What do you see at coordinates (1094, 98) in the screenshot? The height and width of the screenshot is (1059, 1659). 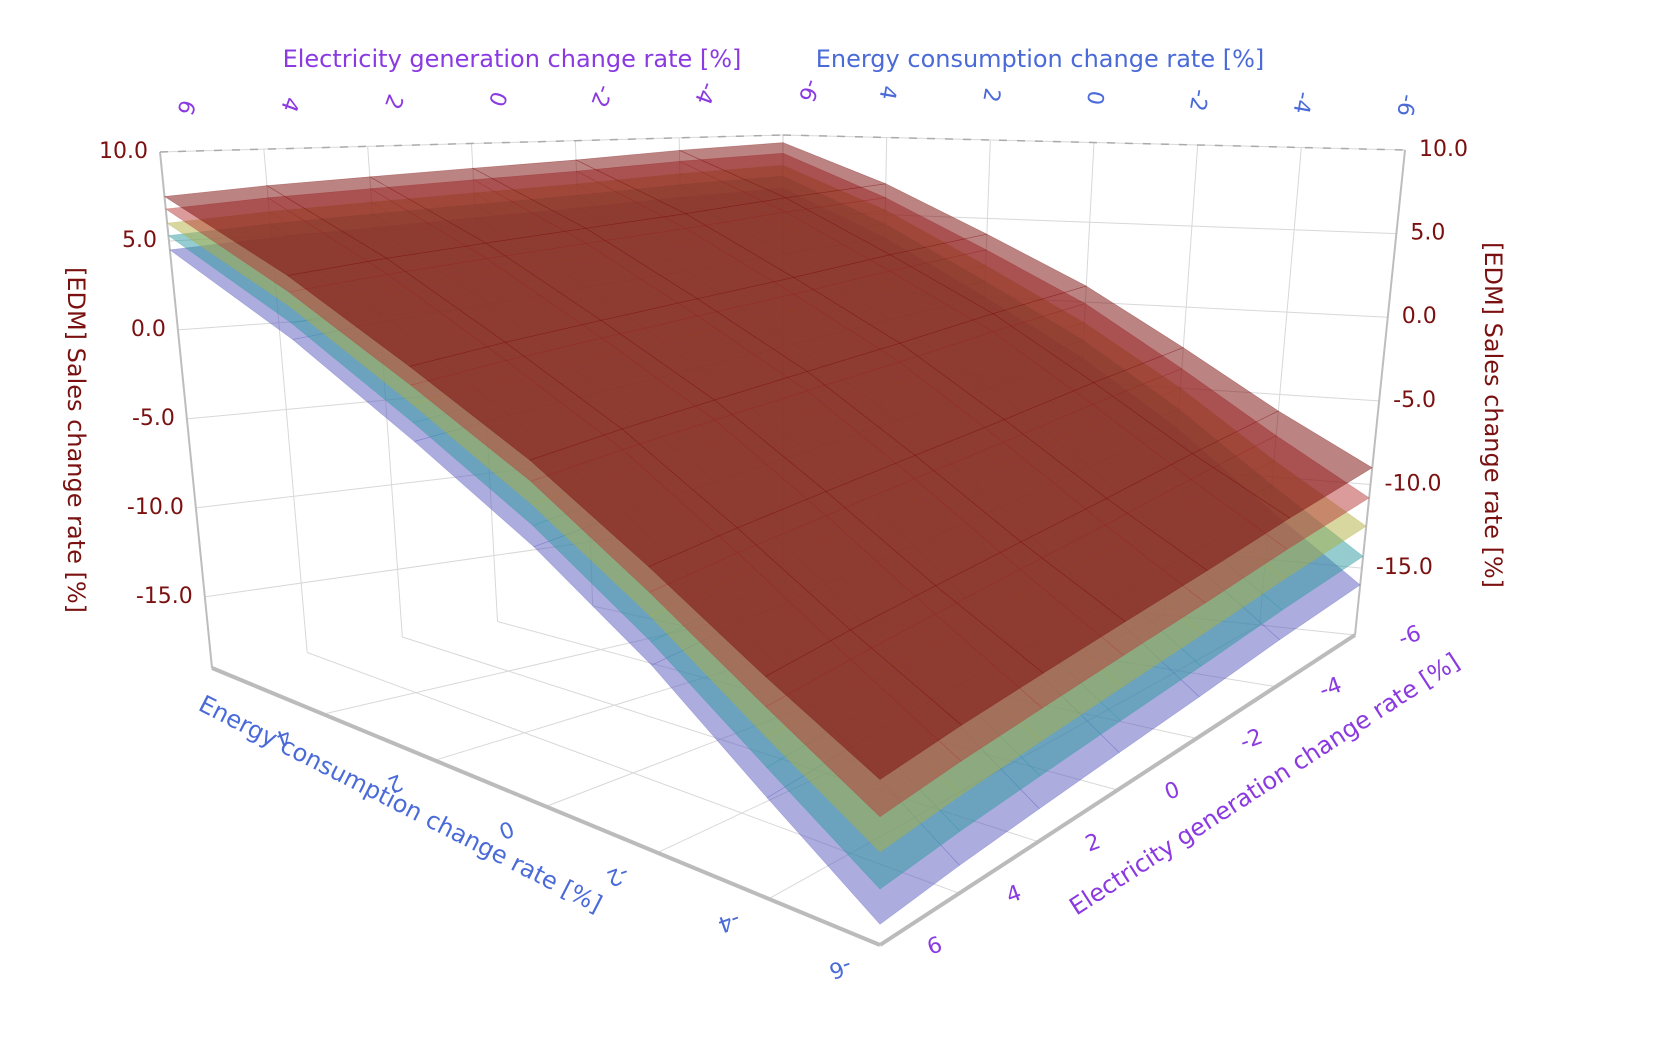 I see `x-tick-label: 0` at bounding box center [1094, 98].